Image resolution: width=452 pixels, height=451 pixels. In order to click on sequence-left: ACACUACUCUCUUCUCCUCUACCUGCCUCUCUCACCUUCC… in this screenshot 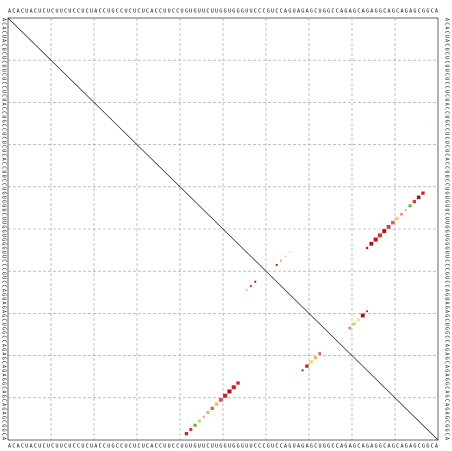, I will do `click(4, 229)`.